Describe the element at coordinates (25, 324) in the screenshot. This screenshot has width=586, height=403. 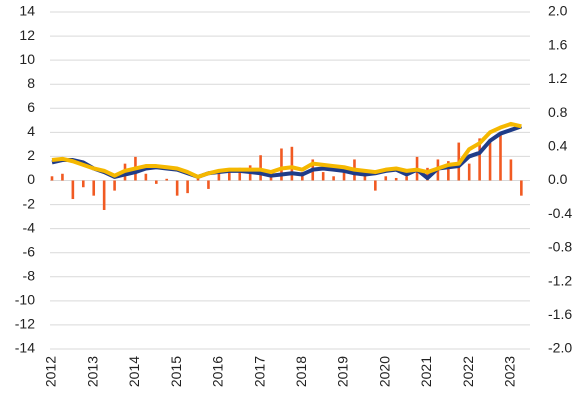
I see `y-tick-label: -12` at that location.